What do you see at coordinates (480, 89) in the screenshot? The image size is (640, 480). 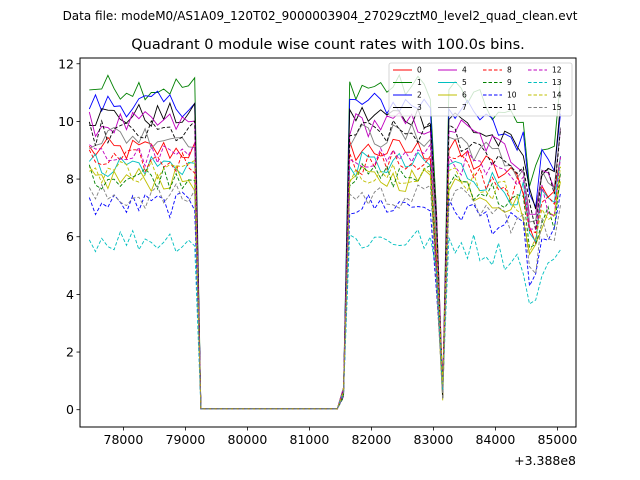 I see `legend-frame` at bounding box center [480, 89].